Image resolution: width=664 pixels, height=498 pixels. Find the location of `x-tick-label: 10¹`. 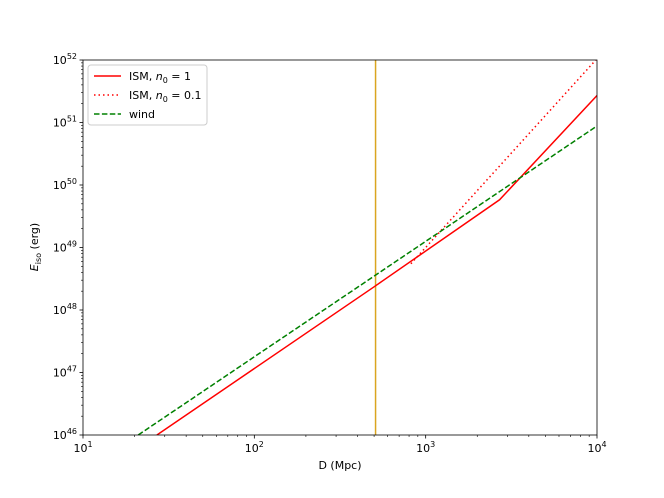

x-tick-label: 10¹ is located at coordinates (82, 447).